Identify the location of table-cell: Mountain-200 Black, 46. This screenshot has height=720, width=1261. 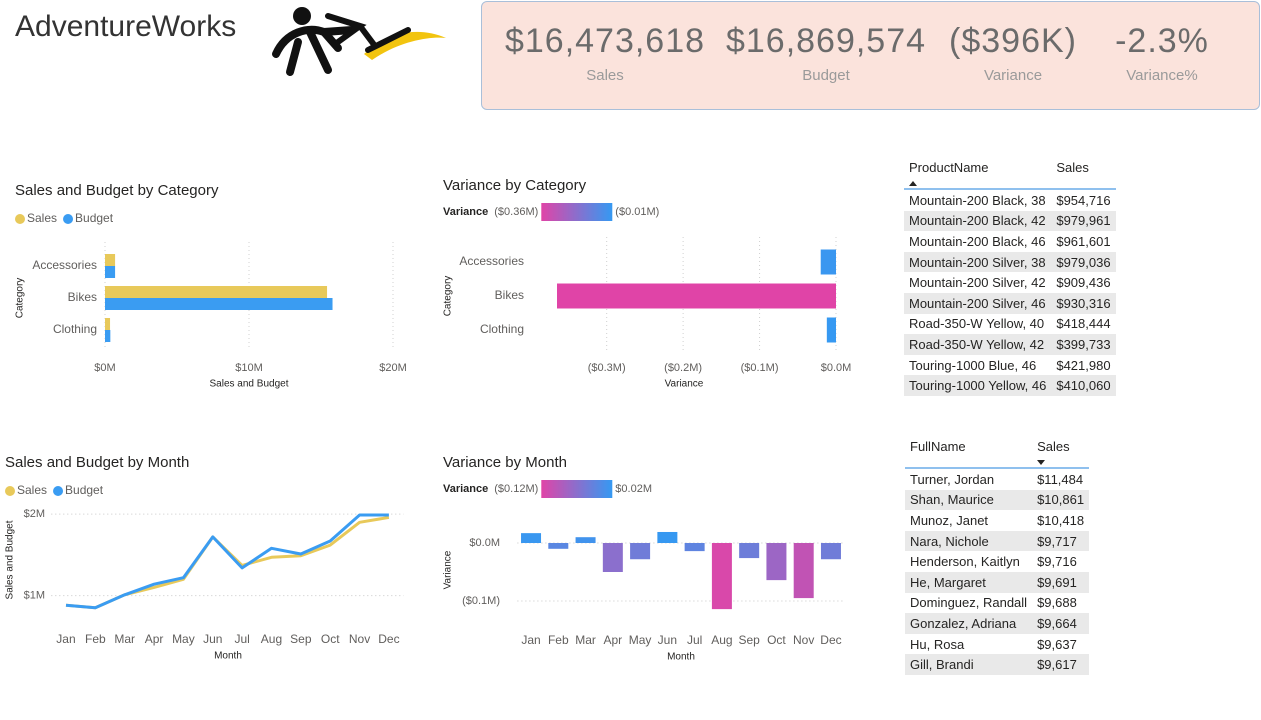
(977, 241).